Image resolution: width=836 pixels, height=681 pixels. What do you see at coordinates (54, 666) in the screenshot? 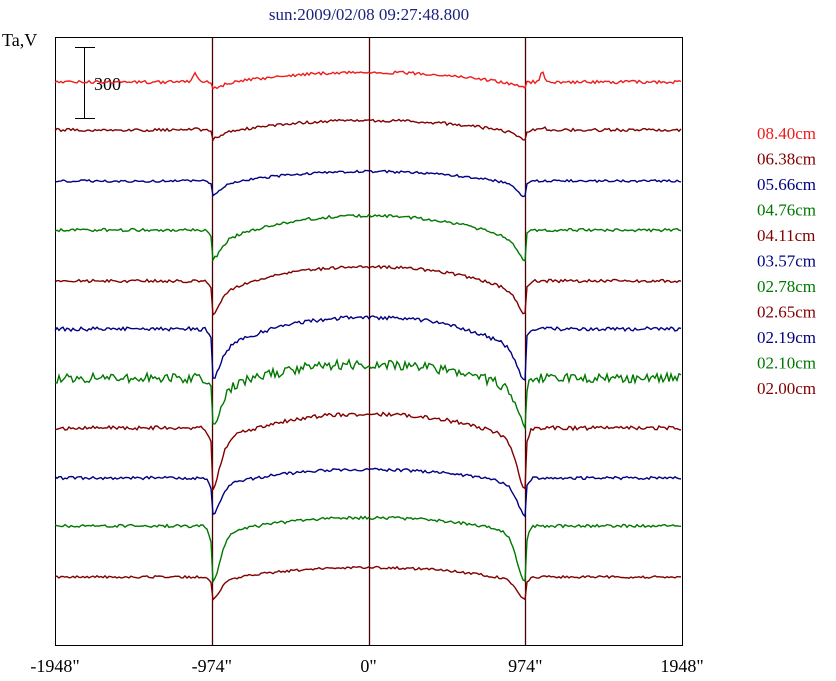
I see `x-tick-label: -1948"` at bounding box center [54, 666].